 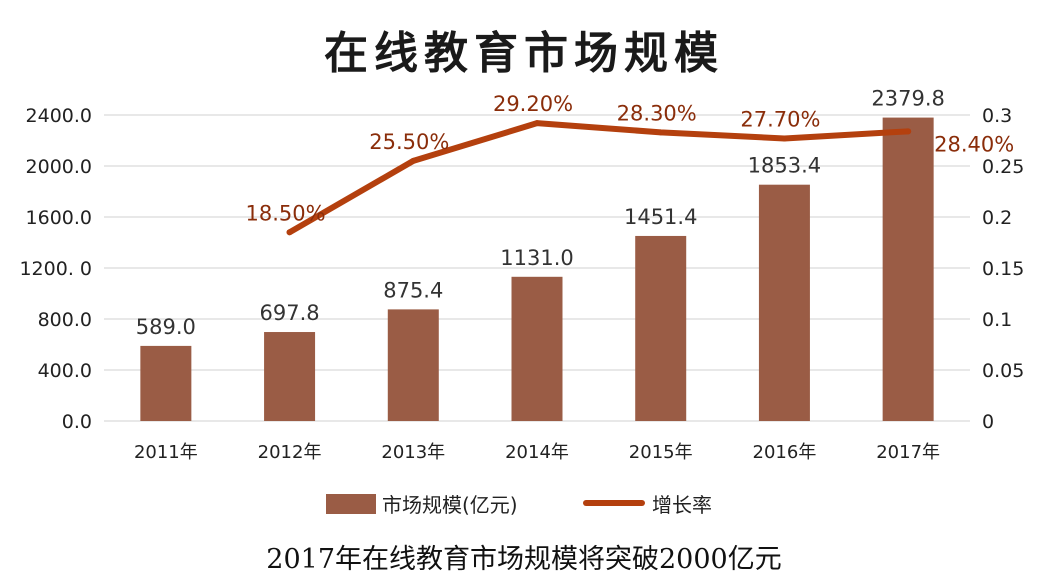 What do you see at coordinates (997, 320) in the screenshot?
I see `y-right-tick-label: 0.1` at bounding box center [997, 320].